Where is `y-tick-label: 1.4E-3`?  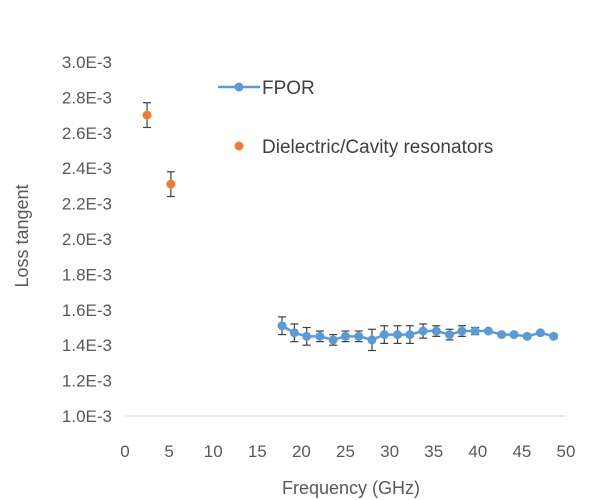
y-tick-label: 1.4E-3 is located at coordinates (87, 345).